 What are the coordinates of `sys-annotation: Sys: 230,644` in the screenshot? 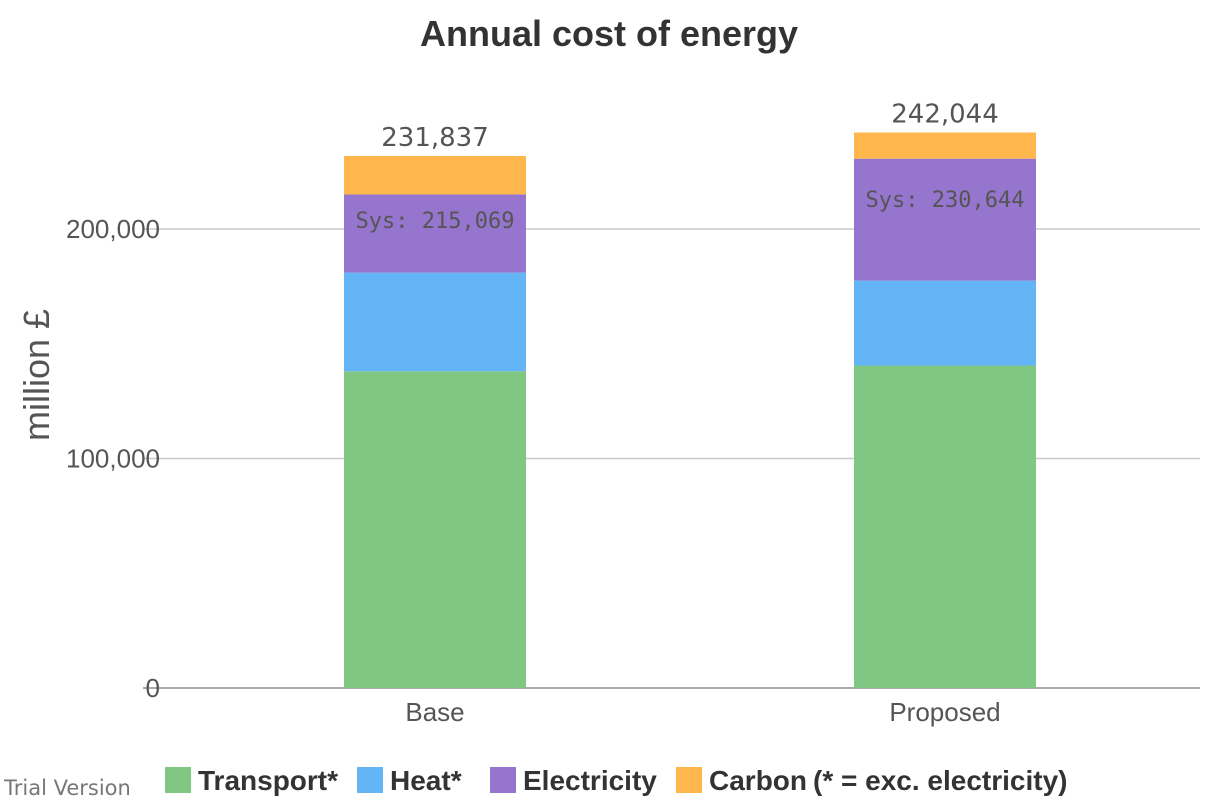 It's located at (945, 200).